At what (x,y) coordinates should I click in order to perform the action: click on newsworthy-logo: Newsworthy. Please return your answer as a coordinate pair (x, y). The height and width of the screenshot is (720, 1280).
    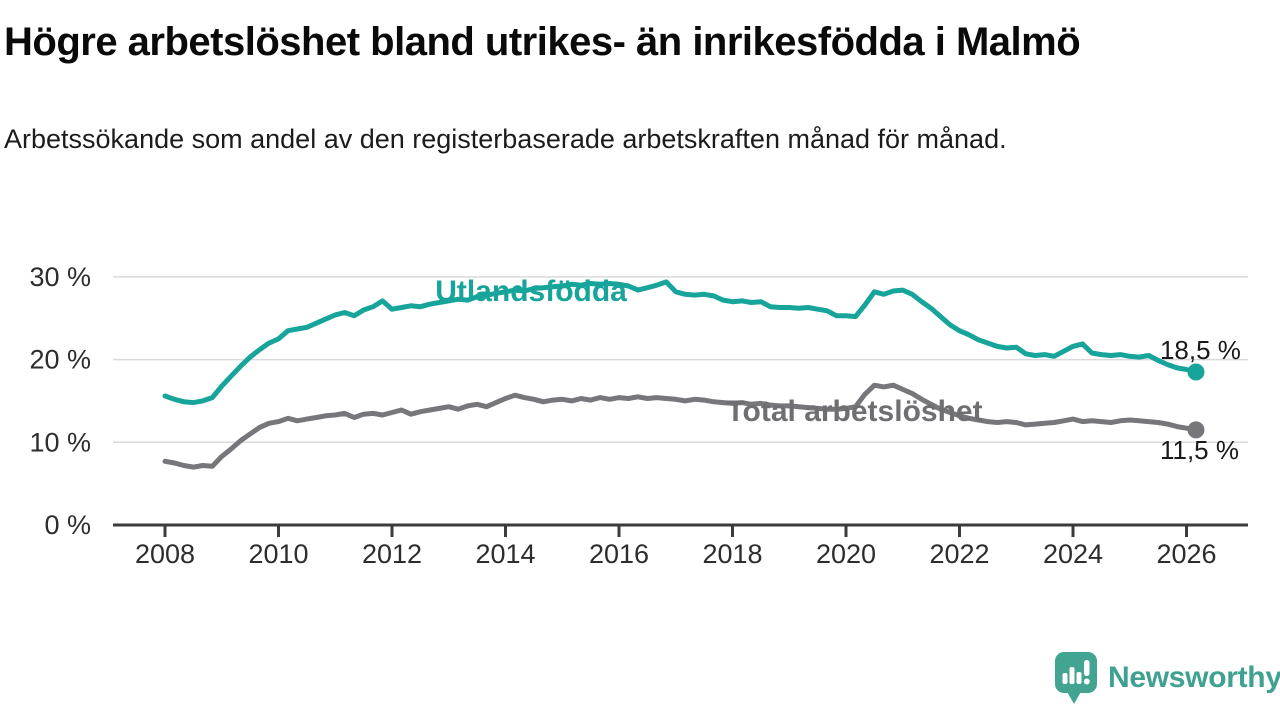
    Looking at the image, I should click on (1167, 678).